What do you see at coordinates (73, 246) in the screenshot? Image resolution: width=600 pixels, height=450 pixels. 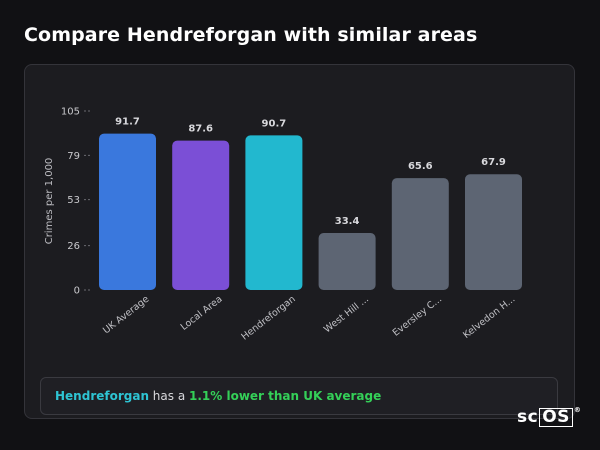 I see `y-tick-label: 26` at bounding box center [73, 246].